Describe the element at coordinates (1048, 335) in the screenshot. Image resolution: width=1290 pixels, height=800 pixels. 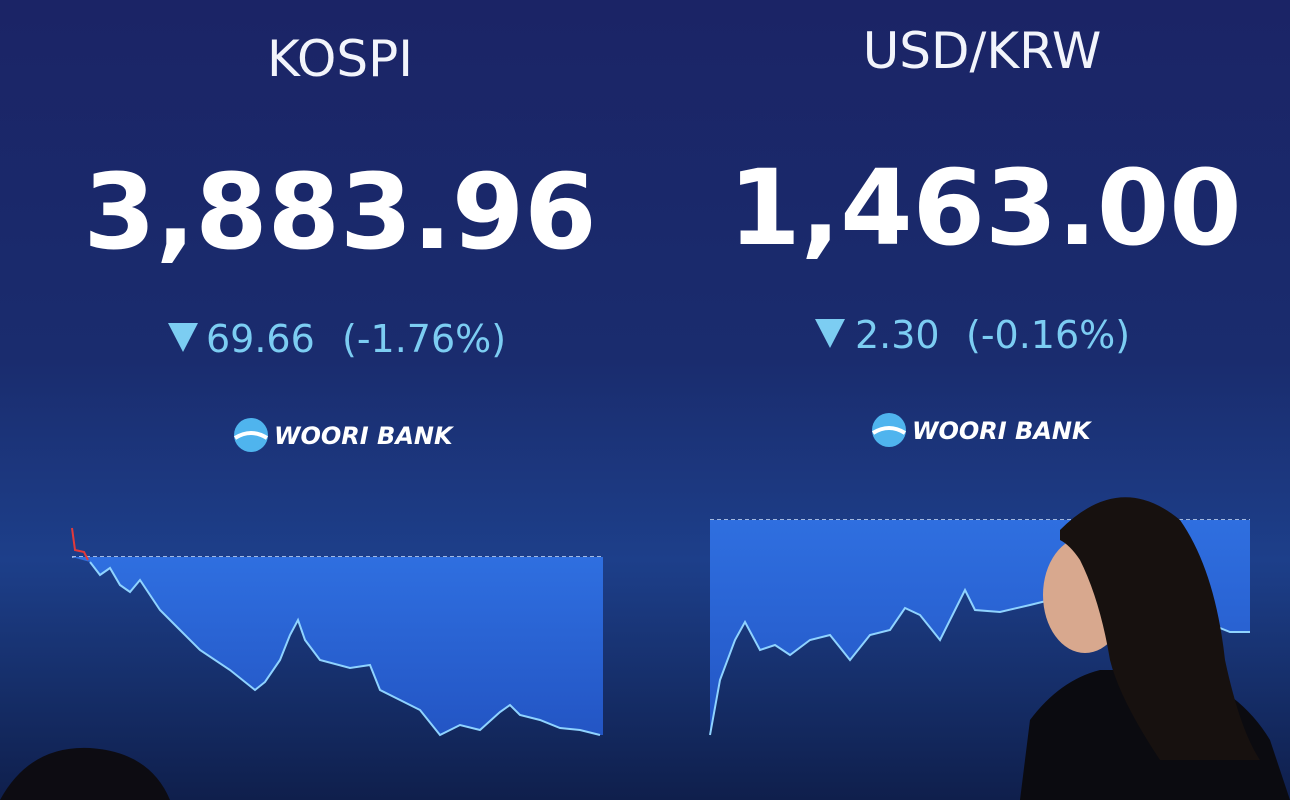
I see `change-pct: (-0.16%)` at that location.